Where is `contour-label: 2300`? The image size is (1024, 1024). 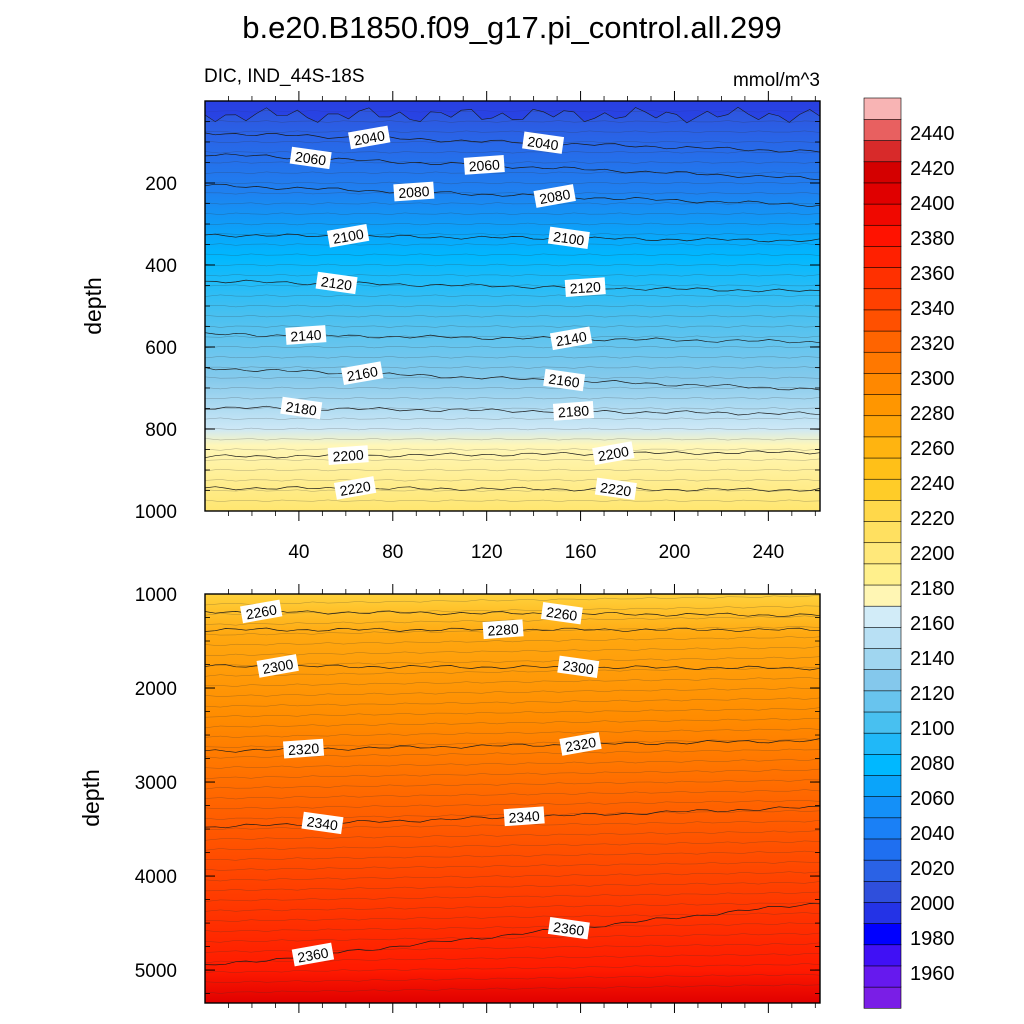 contour-label: 2300 is located at coordinates (277, 666).